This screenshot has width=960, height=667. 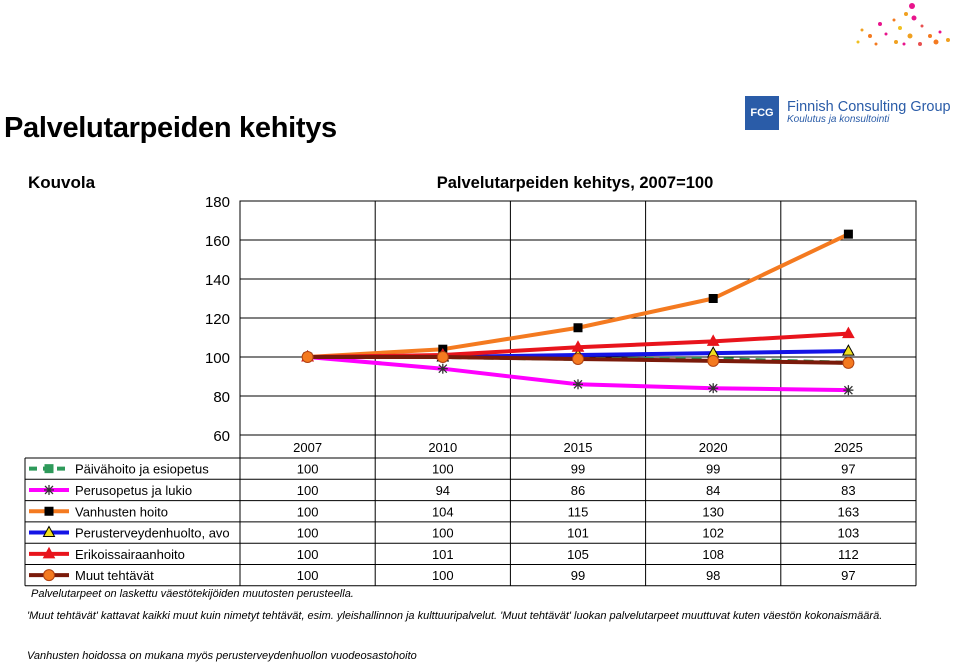 I want to click on y-tick-label: 180, so click(x=217, y=202).